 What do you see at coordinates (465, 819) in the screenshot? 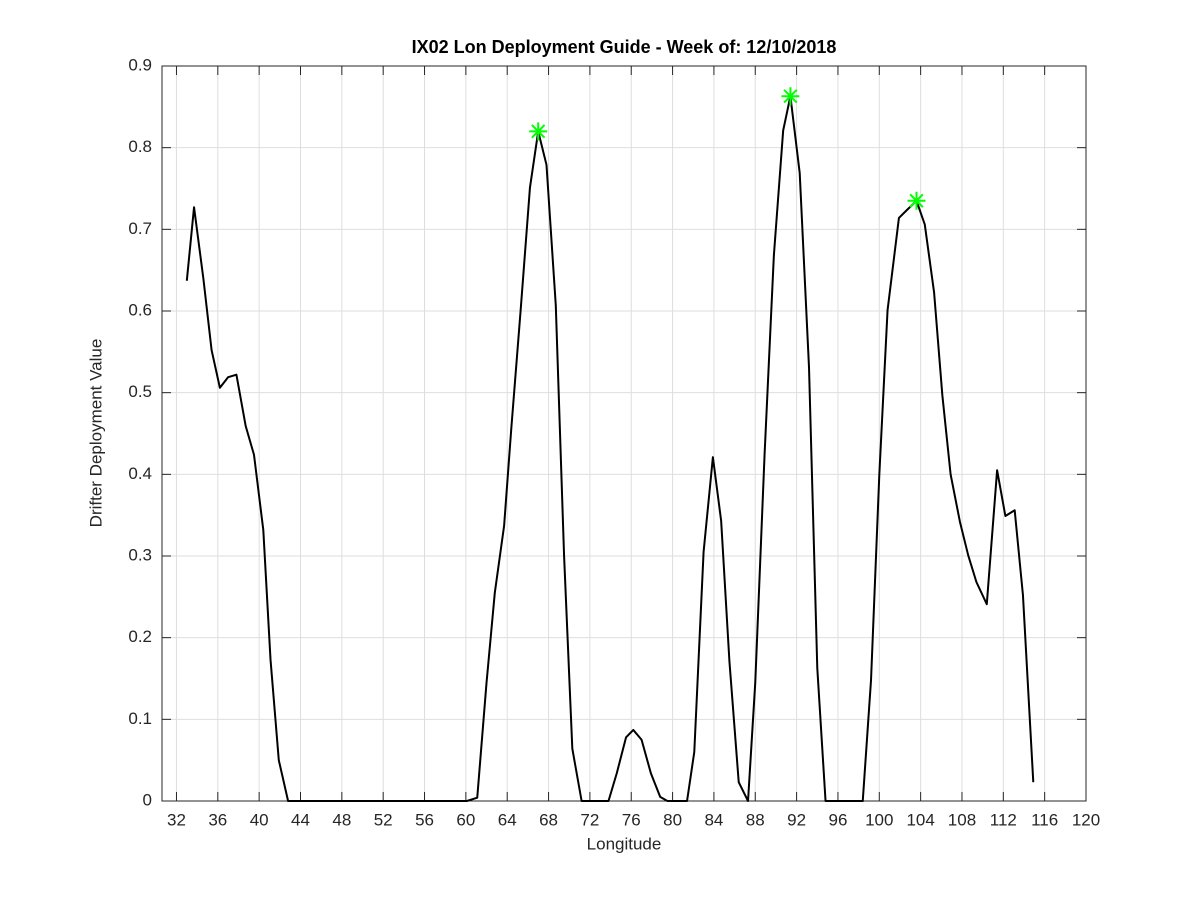
I see `x-tick-label: 60` at bounding box center [465, 819].